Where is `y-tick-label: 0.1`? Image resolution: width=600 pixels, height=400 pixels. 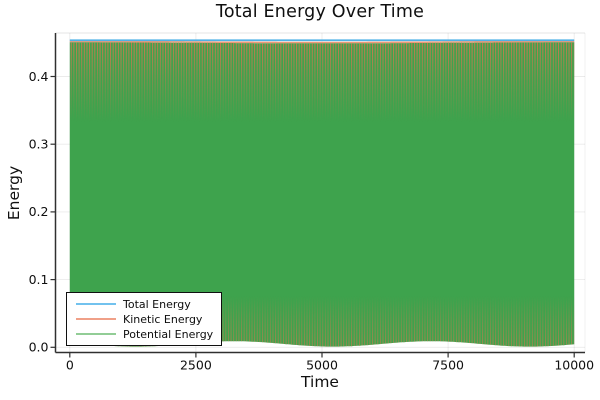
y-tick-label: 0.1 is located at coordinates (39, 279).